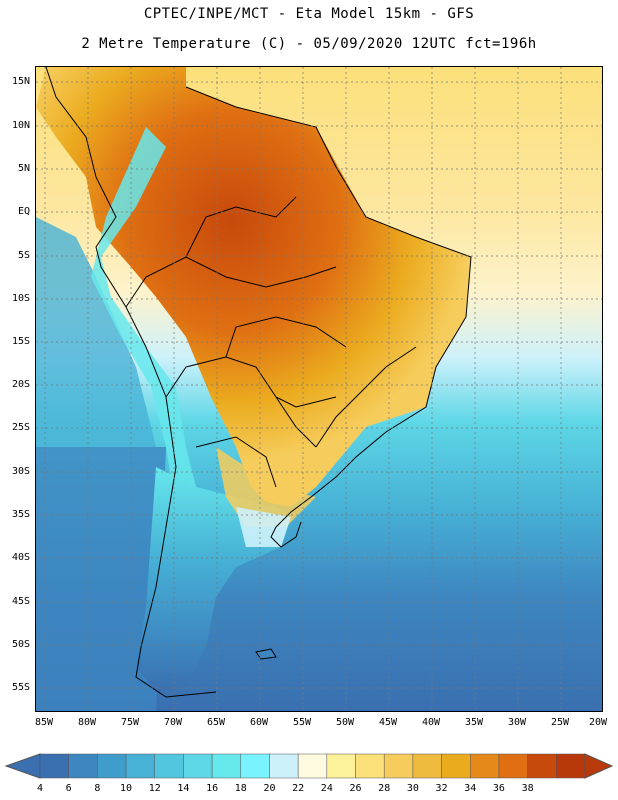  What do you see at coordinates (154, 788) in the screenshot?
I see `colorbar-label: 12` at bounding box center [154, 788].